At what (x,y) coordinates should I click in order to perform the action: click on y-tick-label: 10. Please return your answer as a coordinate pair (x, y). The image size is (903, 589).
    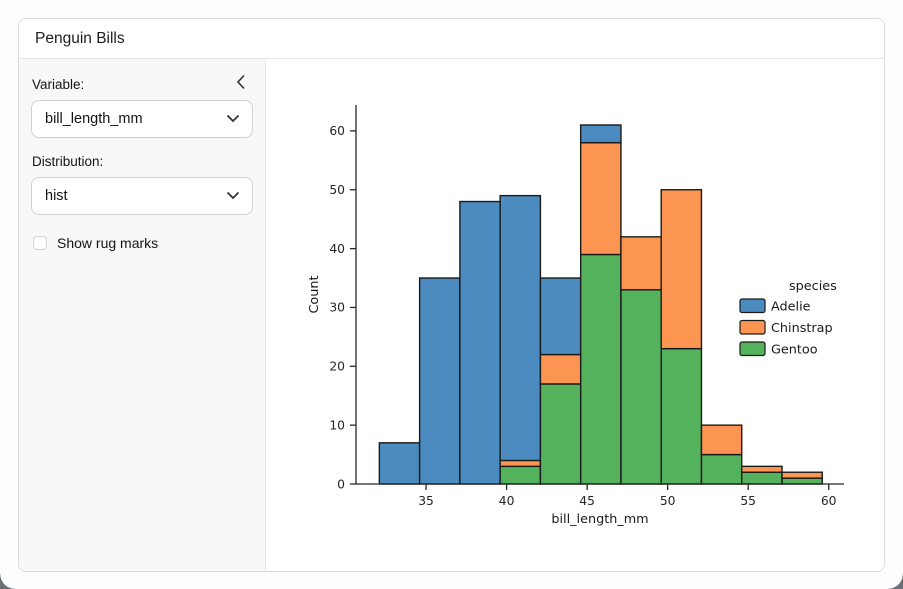
    Looking at the image, I should click on (337, 425).